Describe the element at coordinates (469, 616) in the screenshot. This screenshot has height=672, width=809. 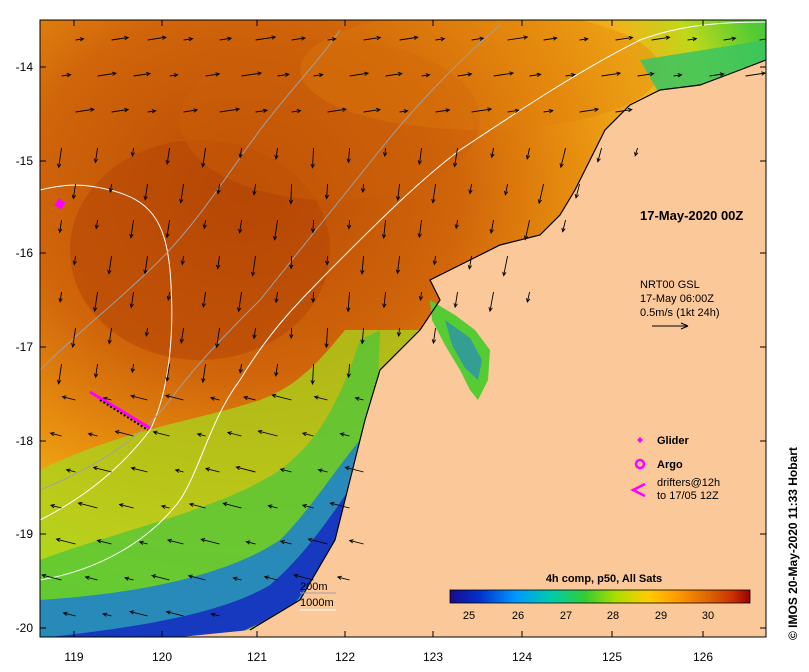
I see `colorbar-tick-label: 25` at that location.